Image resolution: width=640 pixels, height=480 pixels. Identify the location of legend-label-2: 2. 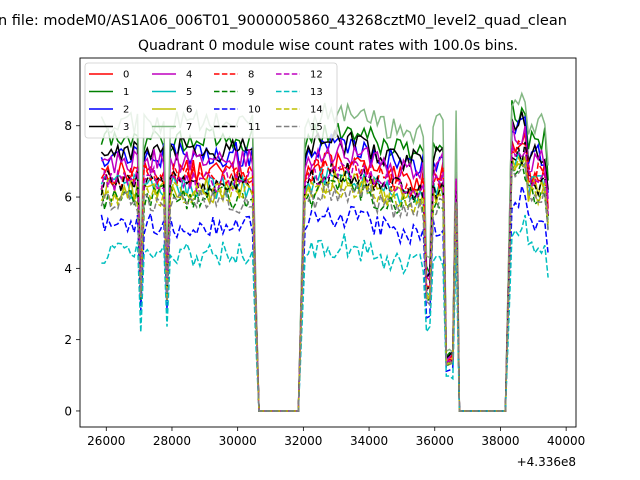
(126, 110).